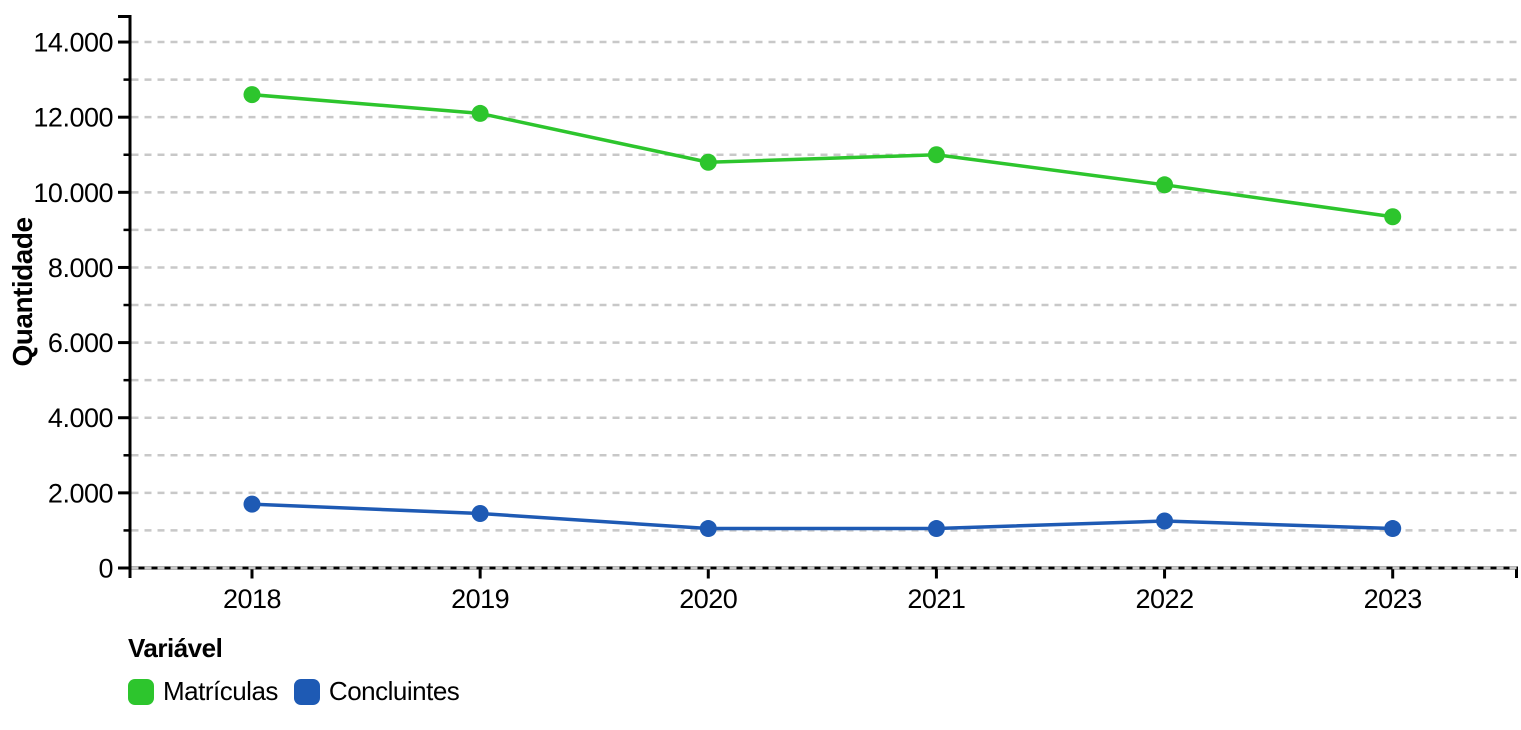  I want to click on x-tick-label: 2021, so click(936, 599).